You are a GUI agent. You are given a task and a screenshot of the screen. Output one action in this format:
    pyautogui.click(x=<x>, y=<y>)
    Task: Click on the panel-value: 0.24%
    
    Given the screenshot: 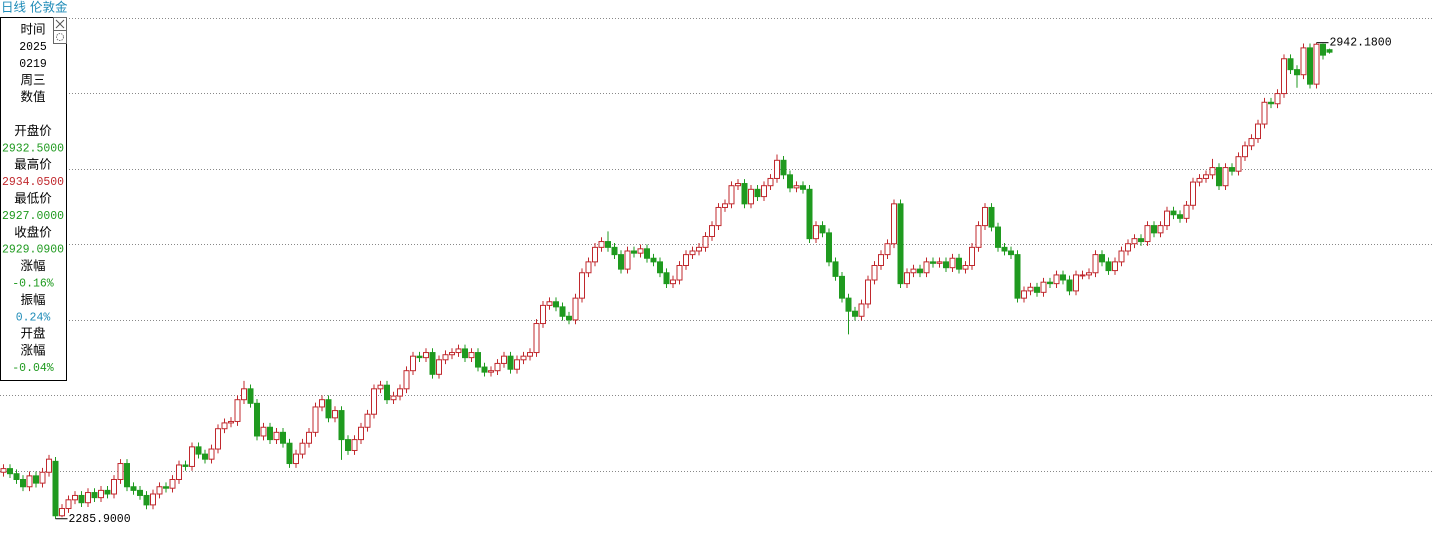 What is the action you would take?
    pyautogui.click(x=33, y=317)
    